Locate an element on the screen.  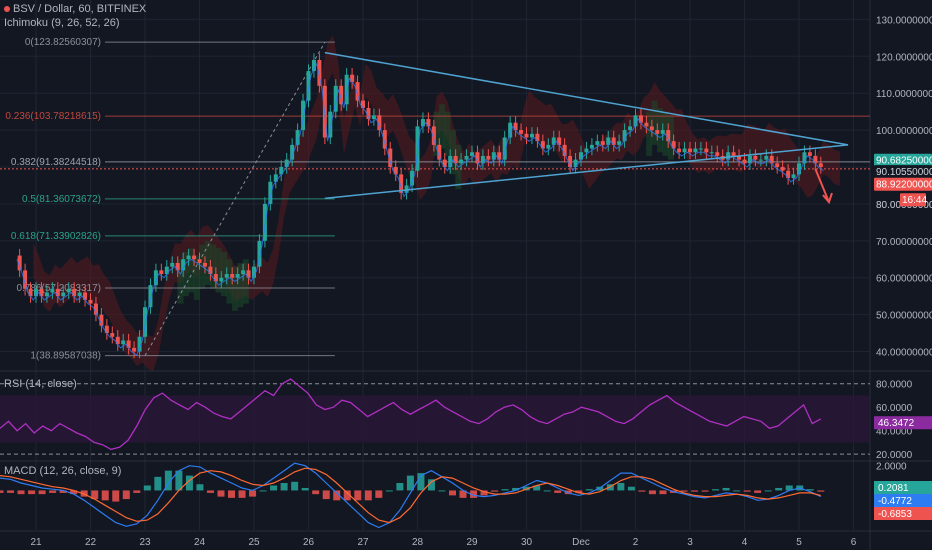
symbol-header: BSV / Dollar, 60, BITFINEX is located at coordinates (75, 9).